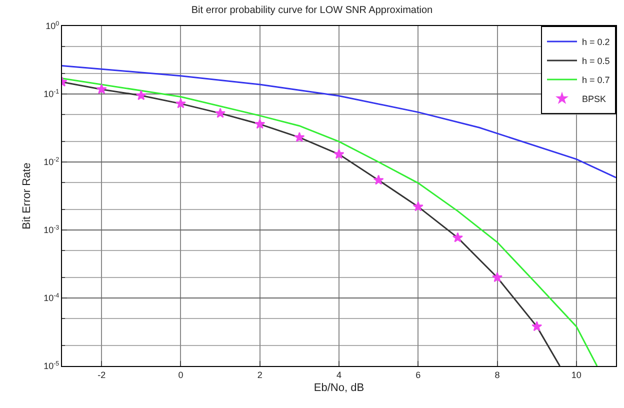 Image resolution: width=624 pixels, height=408 pixels. I want to click on x-tick-label: -2, so click(102, 375).